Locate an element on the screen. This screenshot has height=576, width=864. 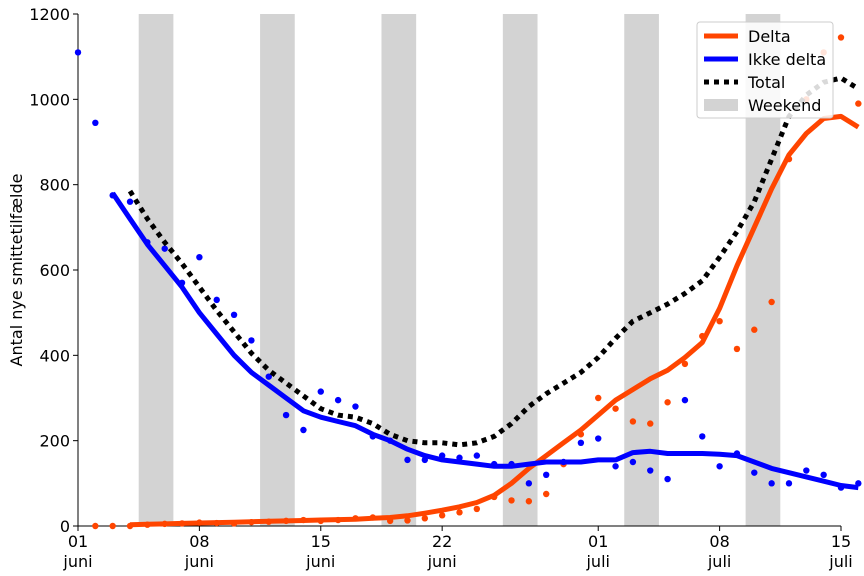
legend-swatch-weekend is located at coordinates (721, 105).